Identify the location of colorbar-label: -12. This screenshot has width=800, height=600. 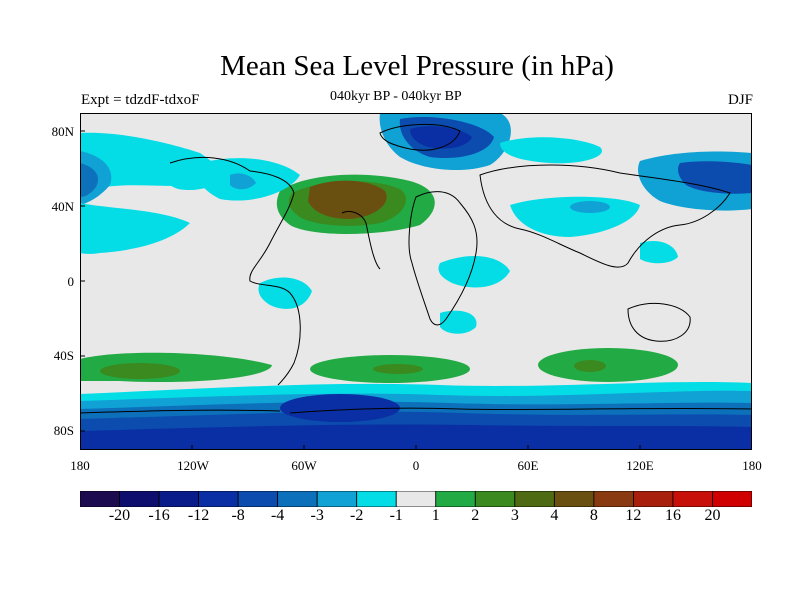
(198, 515).